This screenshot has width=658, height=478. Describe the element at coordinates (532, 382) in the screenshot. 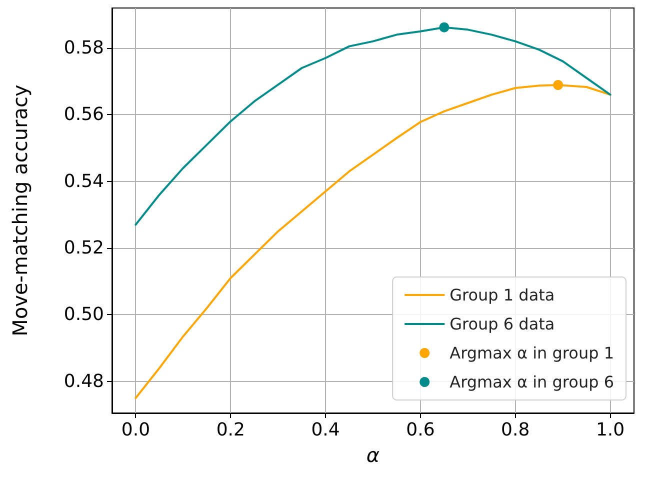

I see `legend-label: Argmax α in group 6` at that location.